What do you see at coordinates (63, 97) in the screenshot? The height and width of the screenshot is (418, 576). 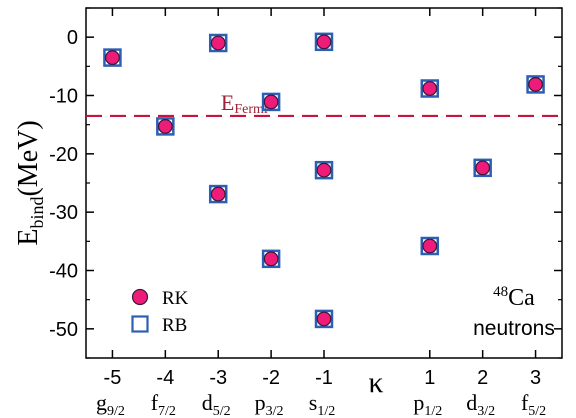 I see `y-tick-label: -10` at bounding box center [63, 97].